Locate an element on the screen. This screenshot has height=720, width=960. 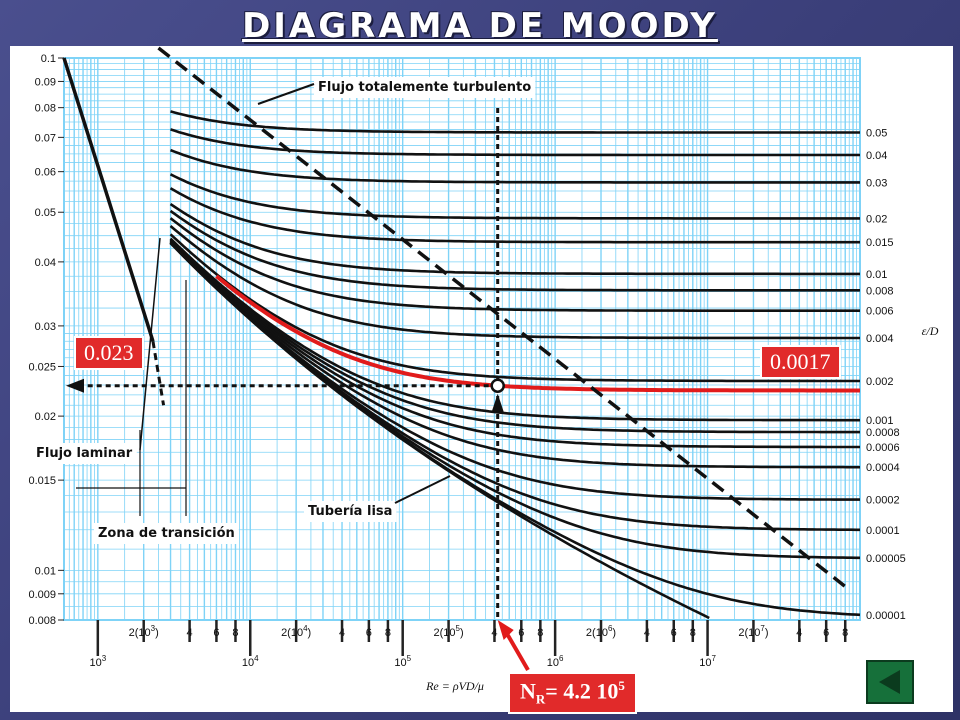
roughness-label: 0.0006 is located at coordinates (883, 448).